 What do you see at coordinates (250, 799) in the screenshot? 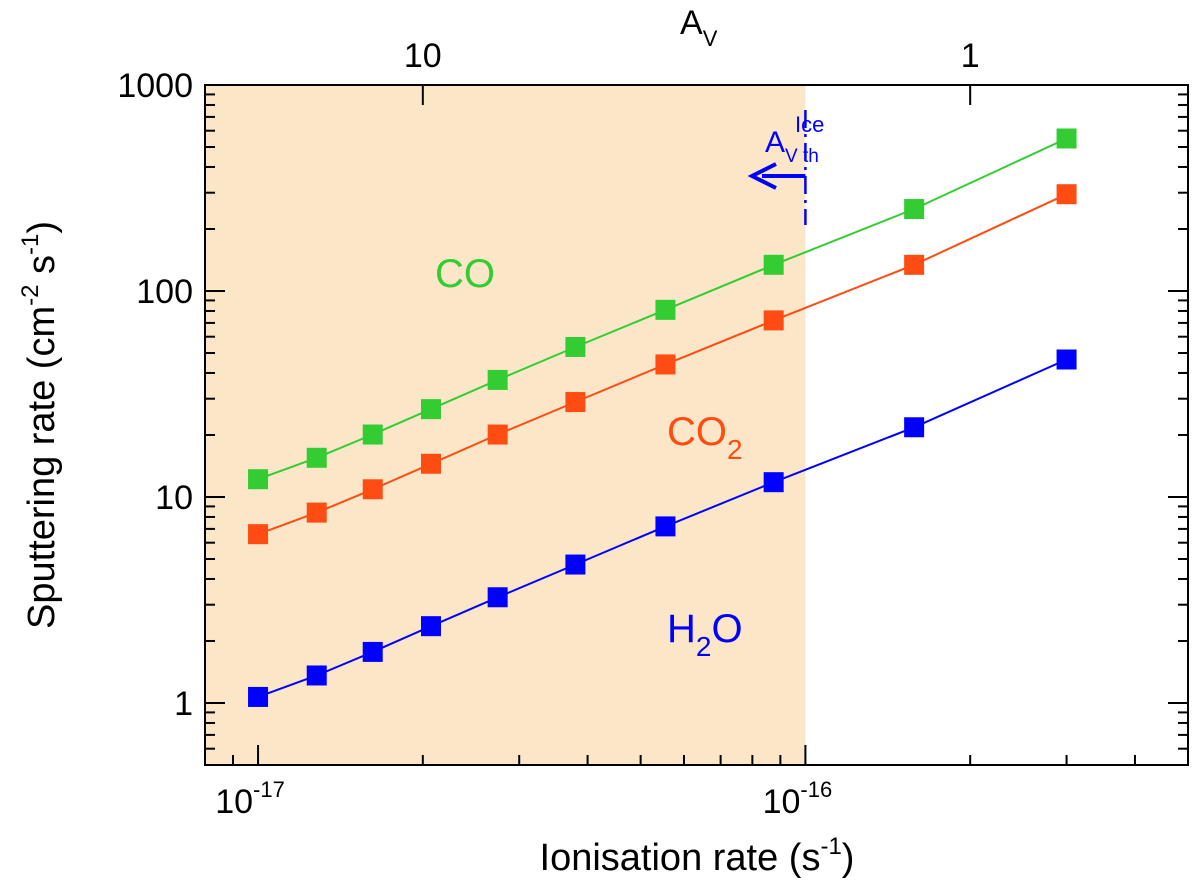
I see `x-tick-label: 10-17` at bounding box center [250, 799].